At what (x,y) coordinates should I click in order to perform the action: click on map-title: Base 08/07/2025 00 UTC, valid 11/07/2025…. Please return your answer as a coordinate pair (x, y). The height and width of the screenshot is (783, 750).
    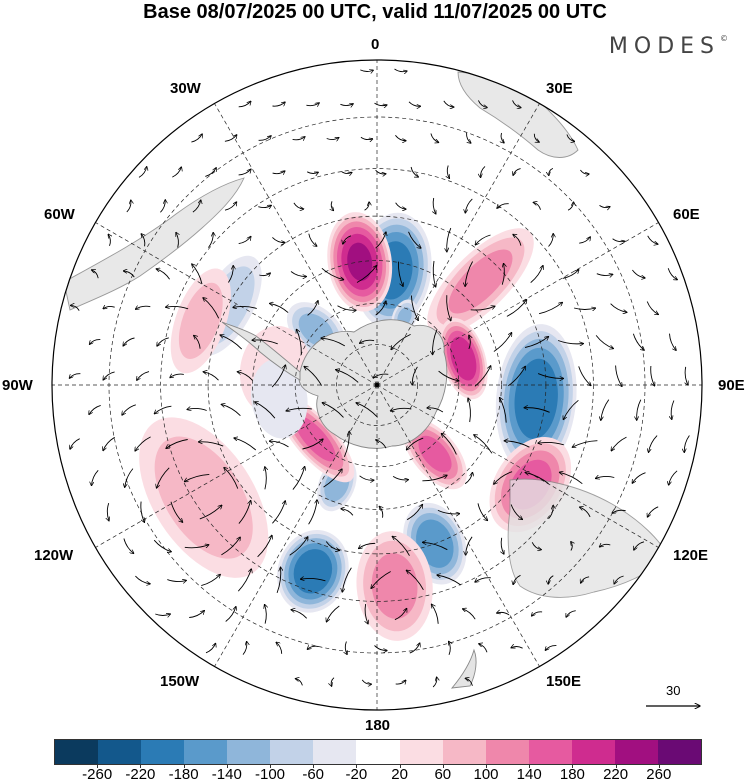
    Looking at the image, I should click on (375, 12).